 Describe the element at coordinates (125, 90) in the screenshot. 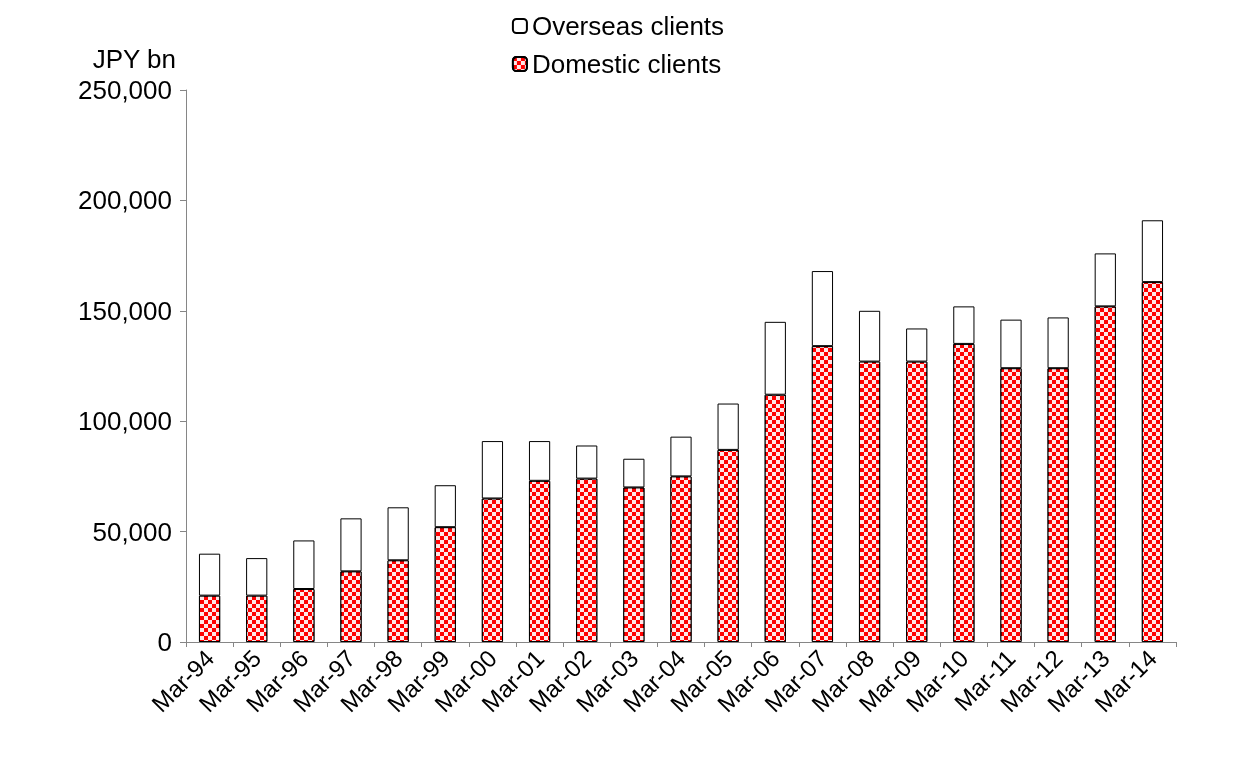

I see `y-tick-label: 250,000` at that location.